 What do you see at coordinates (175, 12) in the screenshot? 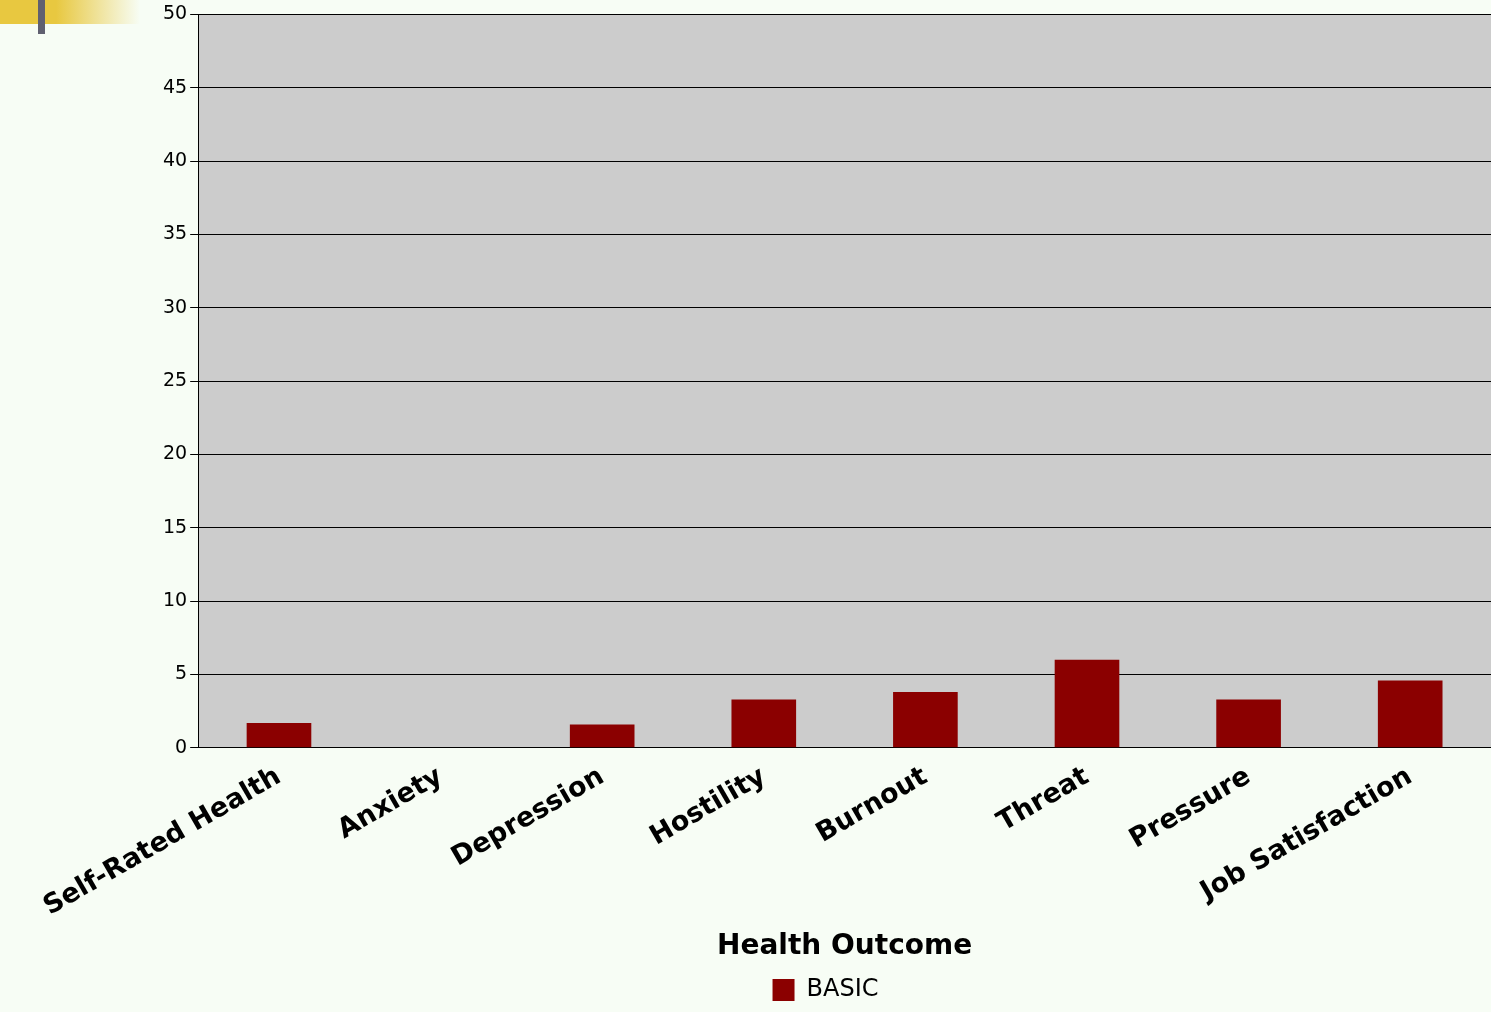
I see `y-tick-label: 50` at bounding box center [175, 12].